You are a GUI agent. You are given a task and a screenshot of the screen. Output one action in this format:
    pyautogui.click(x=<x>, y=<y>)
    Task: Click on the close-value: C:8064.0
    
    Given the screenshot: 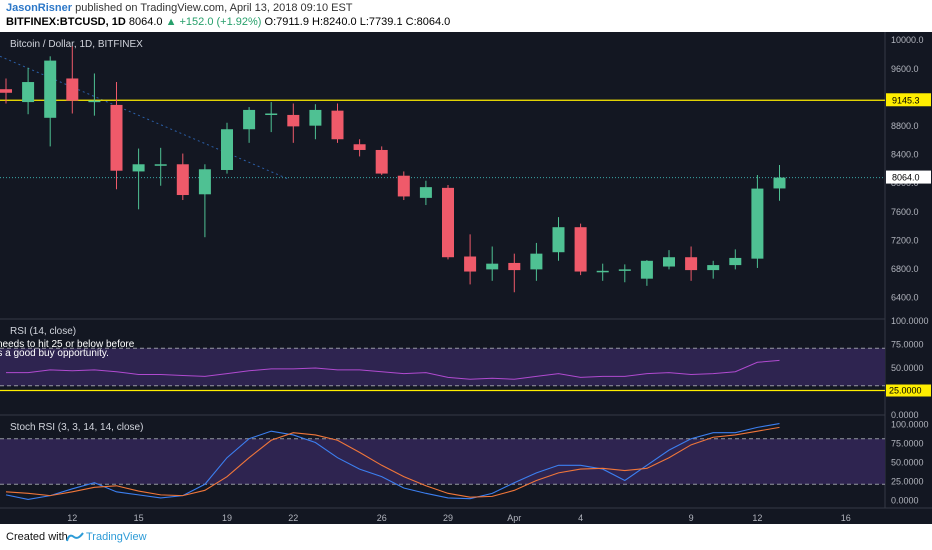 What is the action you would take?
    pyautogui.click(x=428, y=22)
    